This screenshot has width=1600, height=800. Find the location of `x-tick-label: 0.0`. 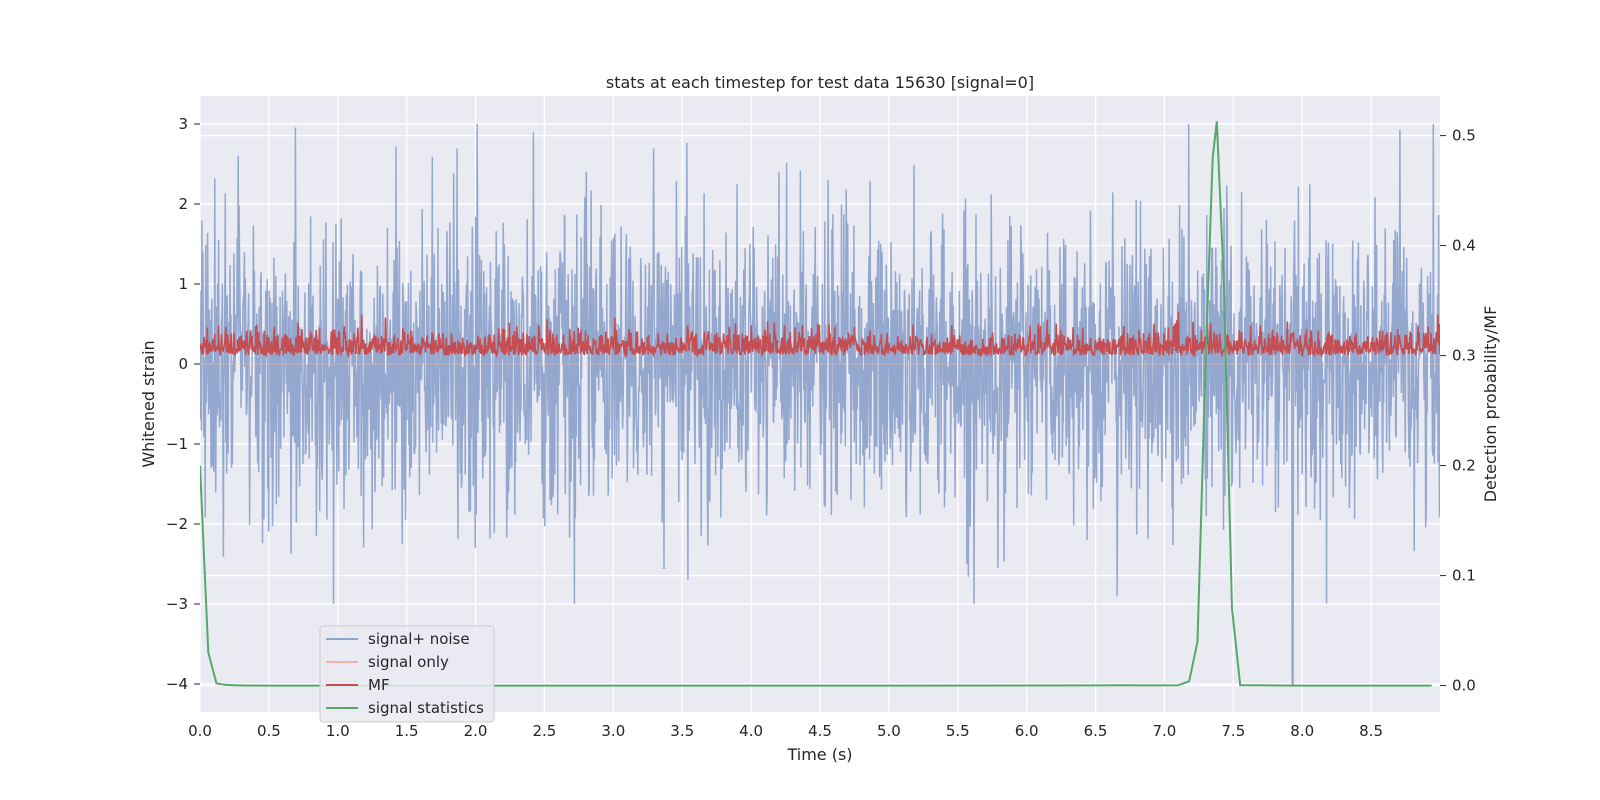

x-tick-label: 0.0 is located at coordinates (200, 731).